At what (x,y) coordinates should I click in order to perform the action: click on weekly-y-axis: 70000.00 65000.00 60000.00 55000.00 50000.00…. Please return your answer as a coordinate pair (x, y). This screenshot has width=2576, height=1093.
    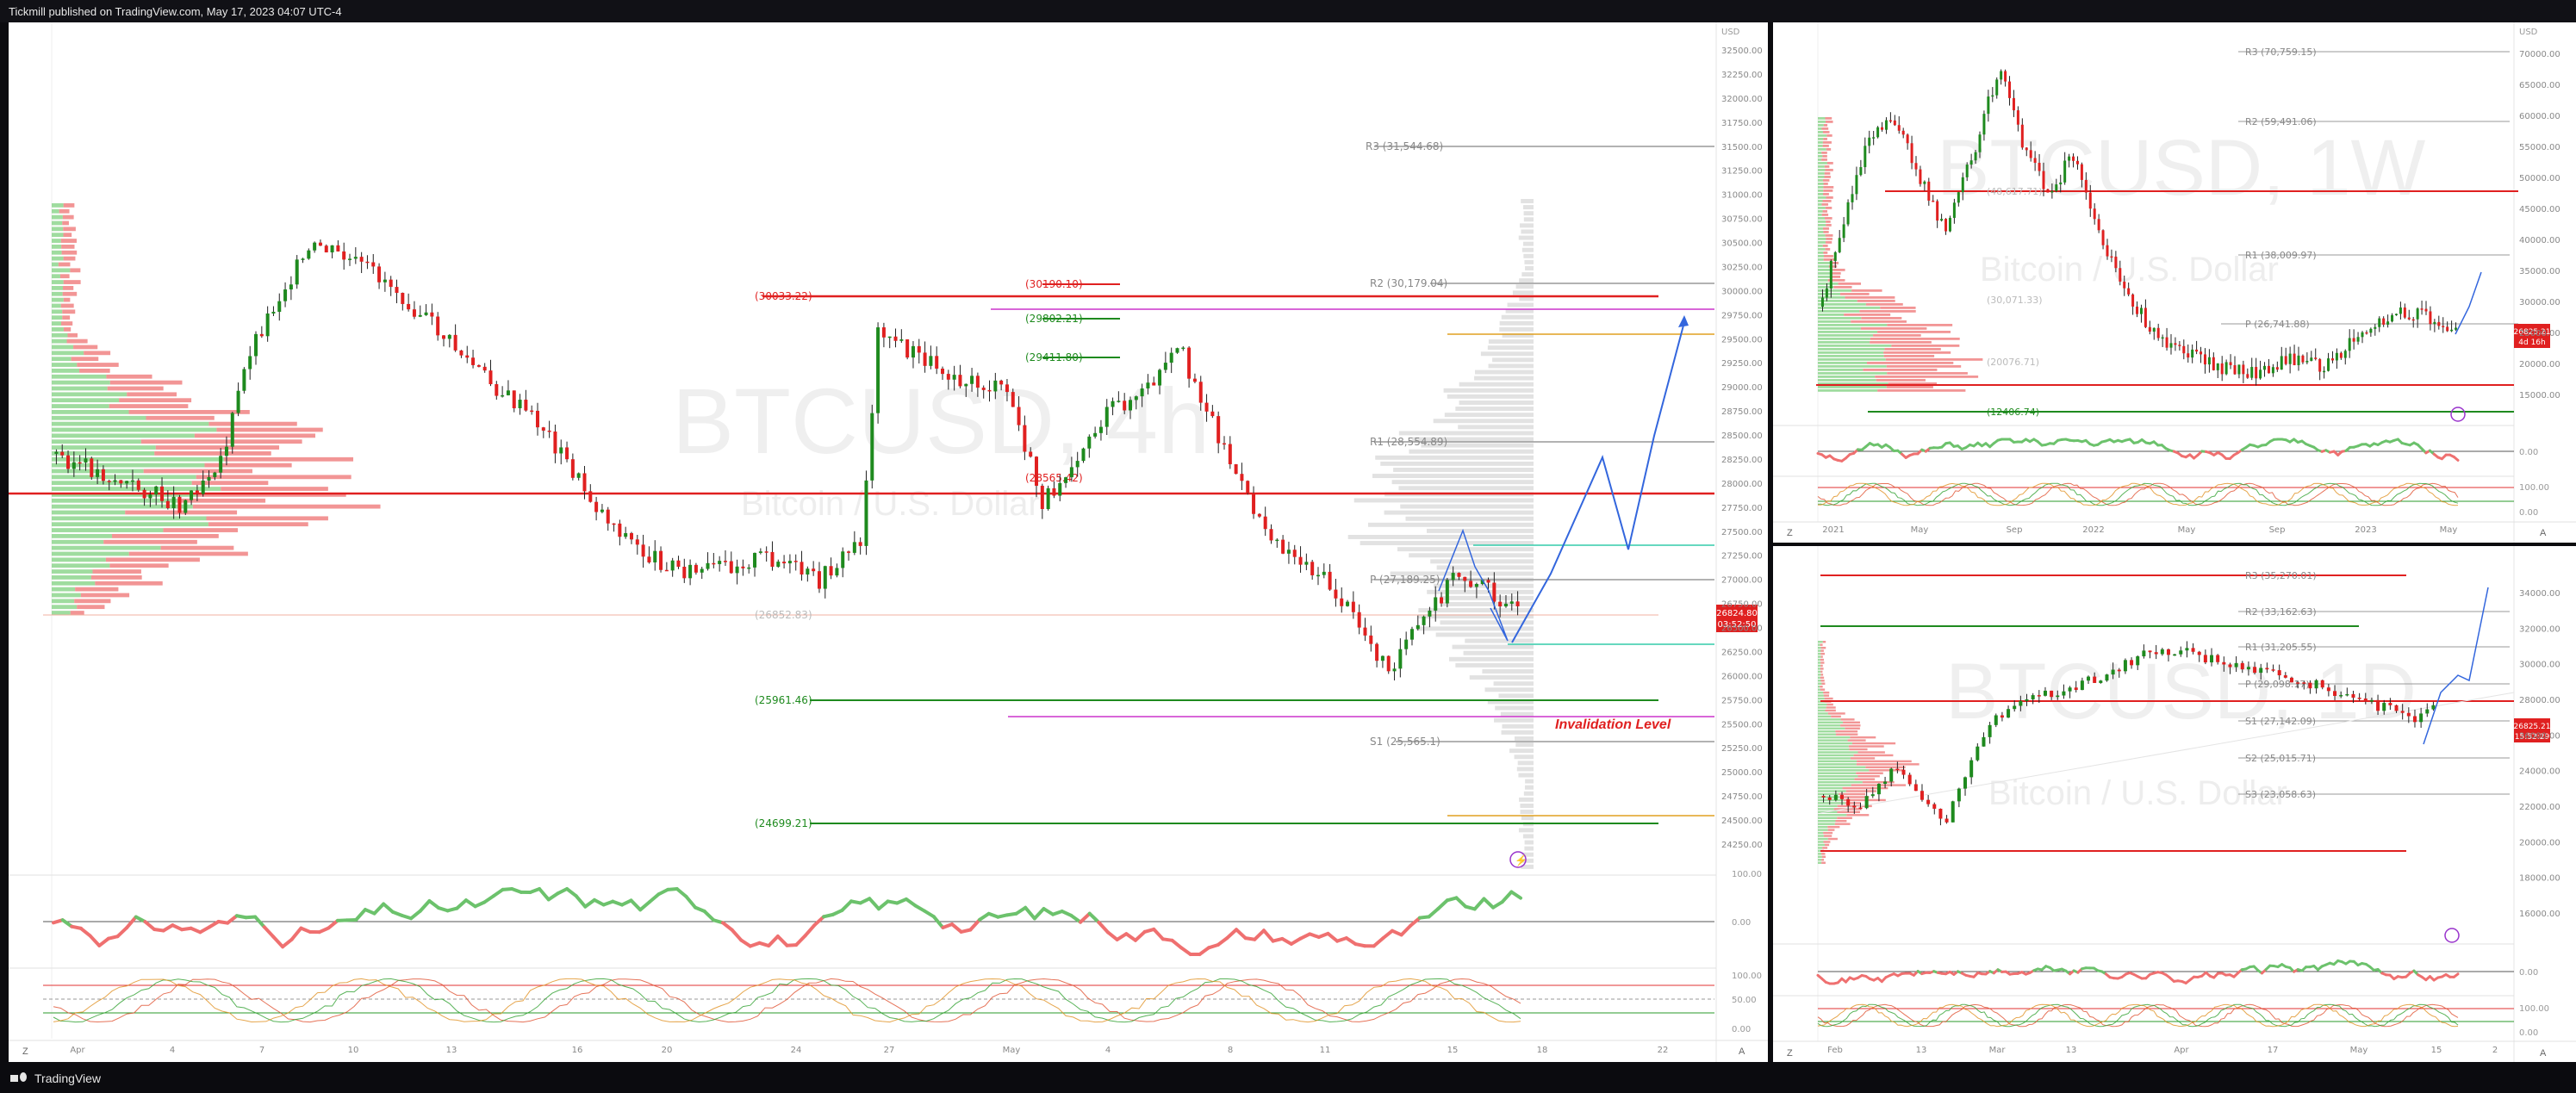
    Looking at the image, I should click on (2540, 225).